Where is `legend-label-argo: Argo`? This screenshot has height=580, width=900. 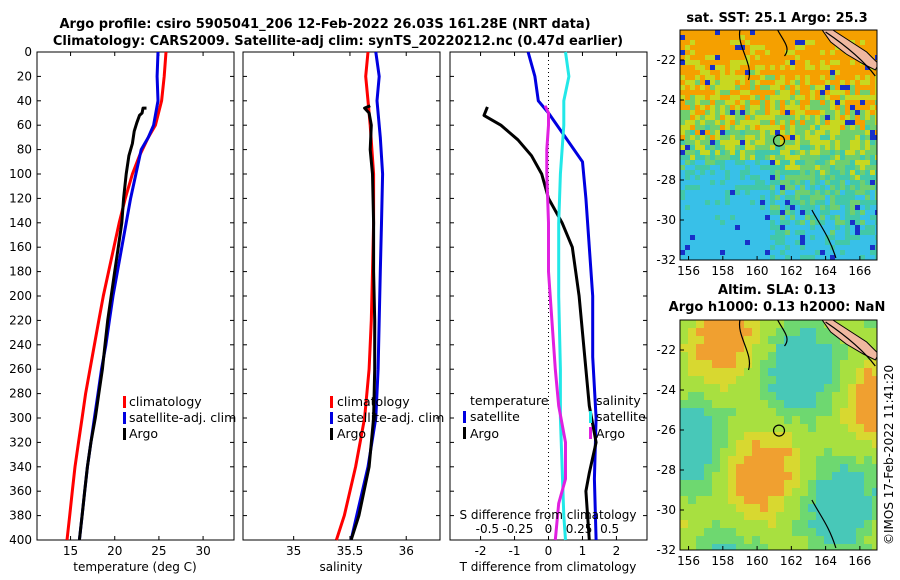
legend-label-argo: Argo is located at coordinates (351, 433).